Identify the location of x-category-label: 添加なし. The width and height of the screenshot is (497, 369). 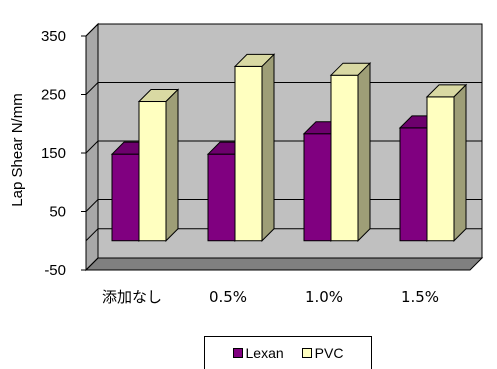
(132, 297).